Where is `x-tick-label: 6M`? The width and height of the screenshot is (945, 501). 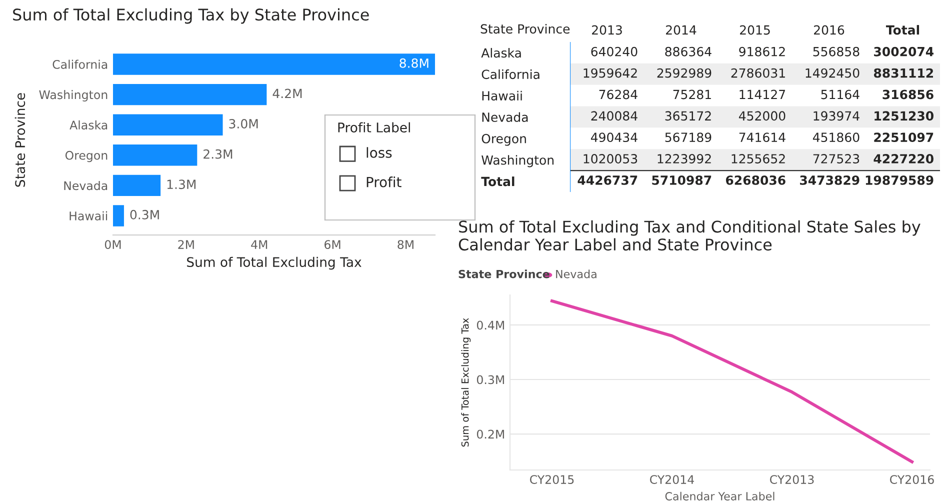 x-tick-label: 6M is located at coordinates (332, 244).